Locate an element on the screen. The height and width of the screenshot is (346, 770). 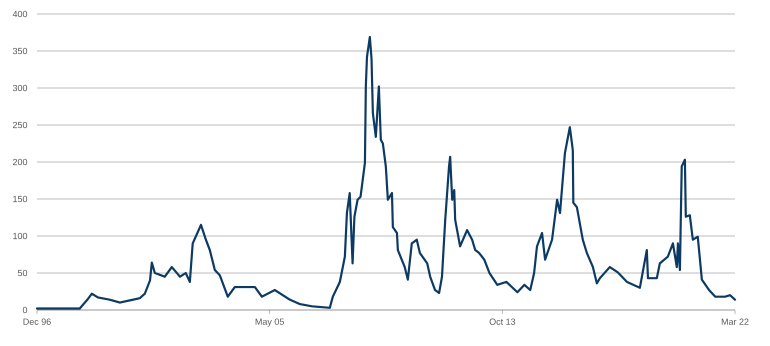
y-tick-label: 0 is located at coordinates (25, 310).